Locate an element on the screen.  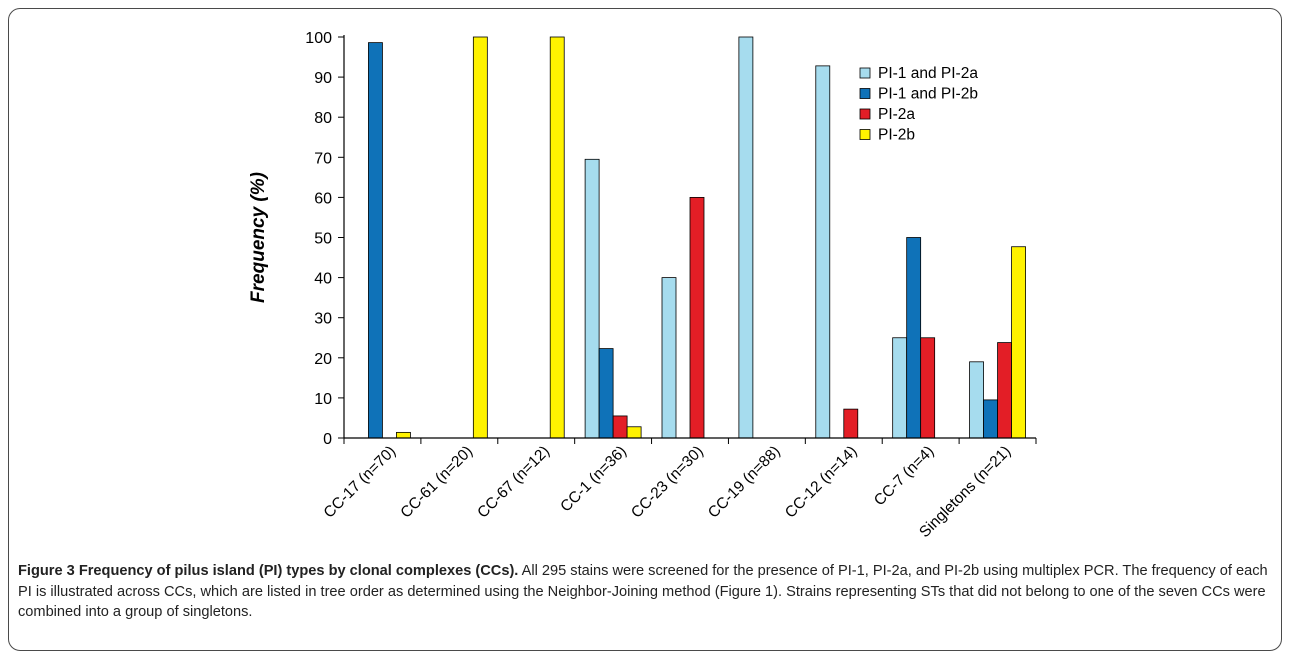
y-axis-title: Frequency (%) is located at coordinates (258, 237).